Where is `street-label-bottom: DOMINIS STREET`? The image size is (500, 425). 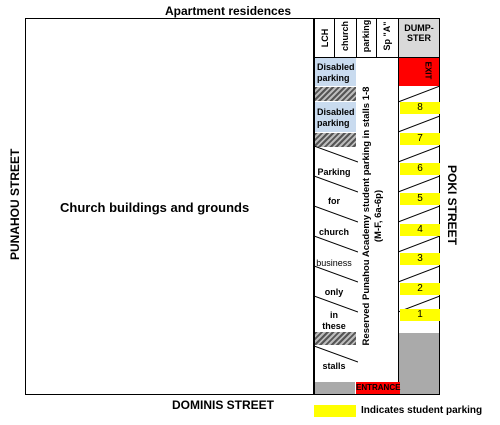 street-label-bottom: DOMINIS STREET is located at coordinates (223, 405).